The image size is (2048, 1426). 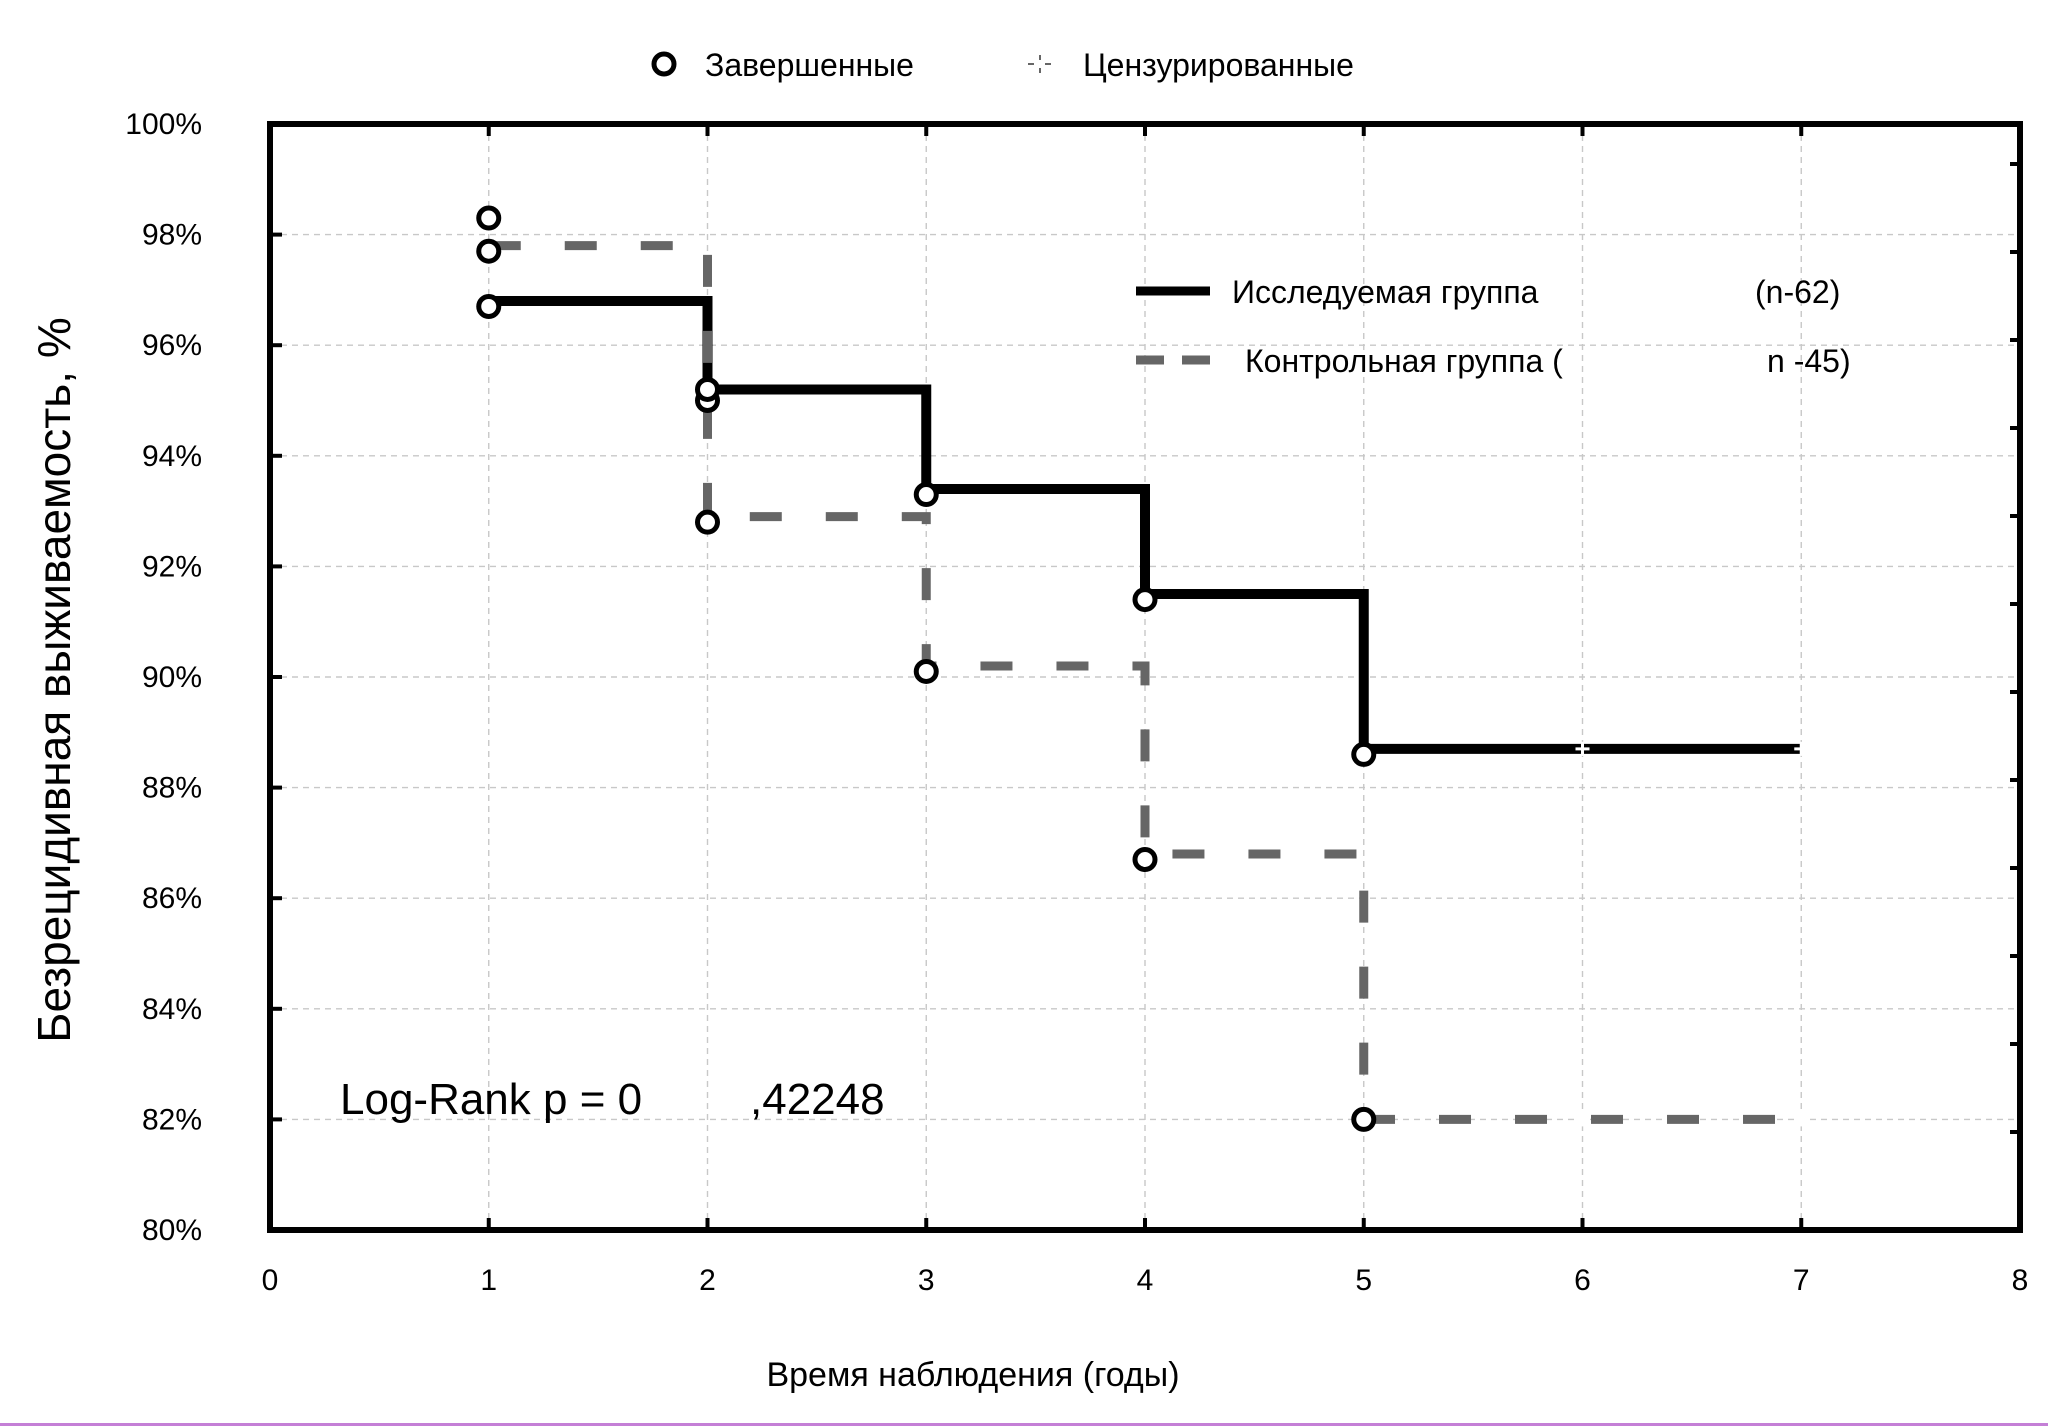 What do you see at coordinates (491, 1099) in the screenshot?
I see `log-rank-label: Log-Rank p = 0` at bounding box center [491, 1099].